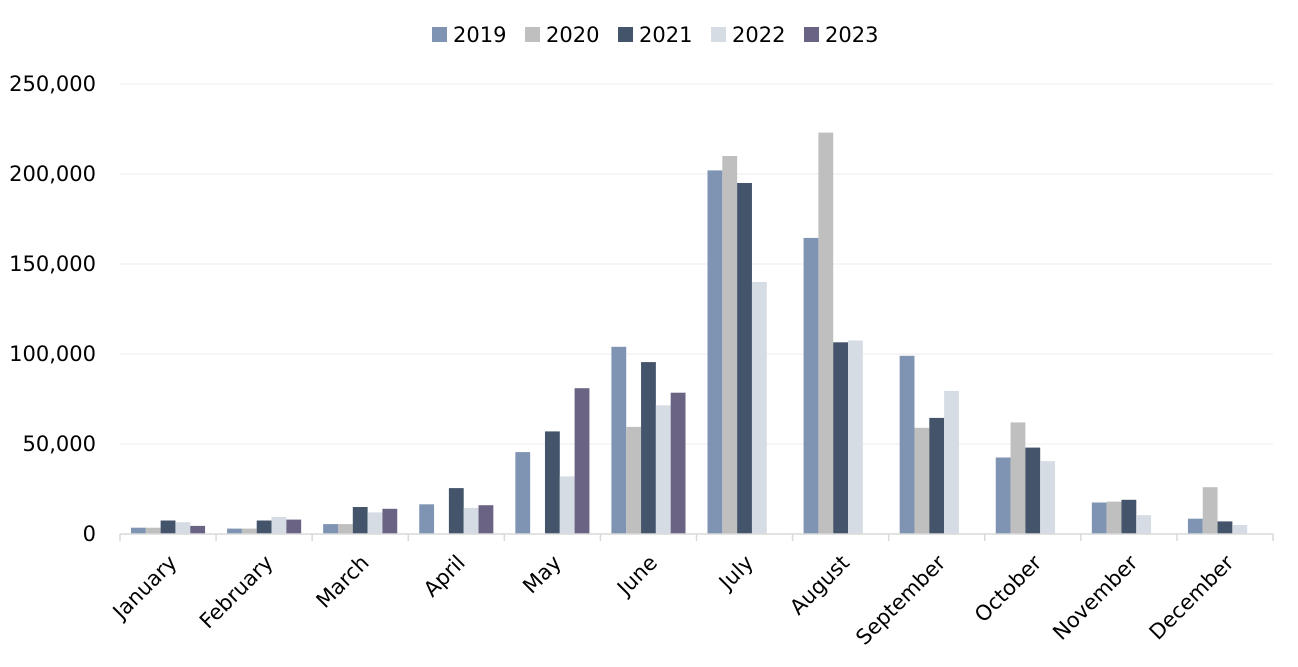  What do you see at coordinates (52, 174) in the screenshot?
I see `y-tick-label: 200,000` at bounding box center [52, 174].